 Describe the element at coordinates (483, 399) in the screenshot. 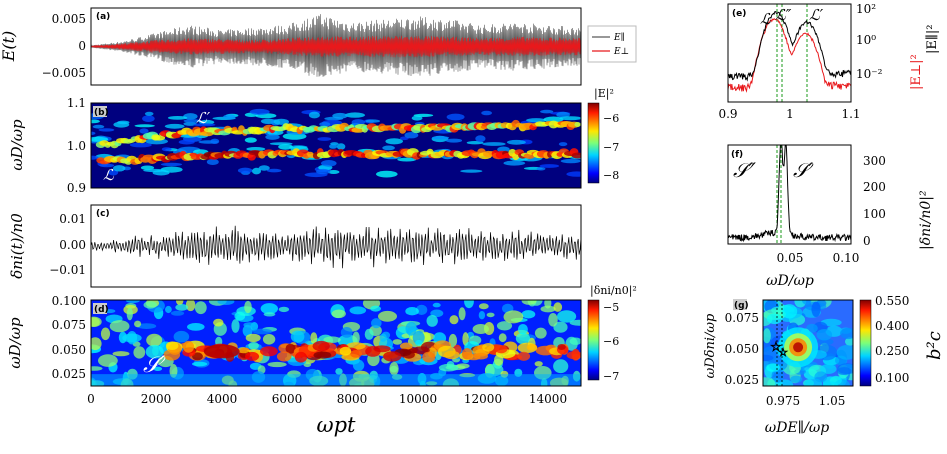

I see `time-xtick: 12000` at that location.